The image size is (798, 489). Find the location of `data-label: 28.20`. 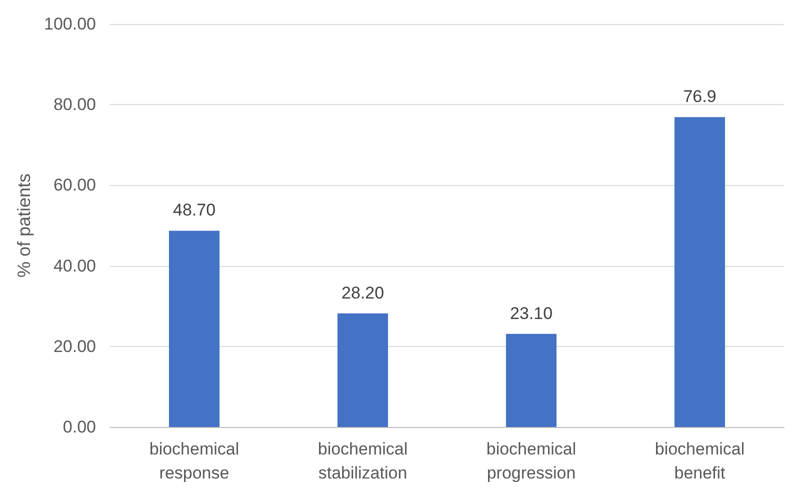

data-label: 28.20 is located at coordinates (362, 292).